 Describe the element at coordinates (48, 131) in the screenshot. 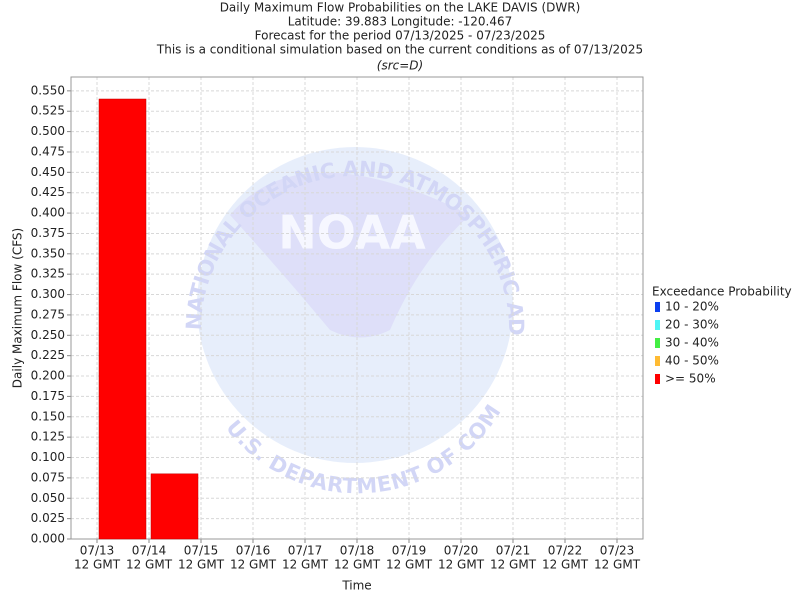

I see `y-tick-label: 0.500` at that location.